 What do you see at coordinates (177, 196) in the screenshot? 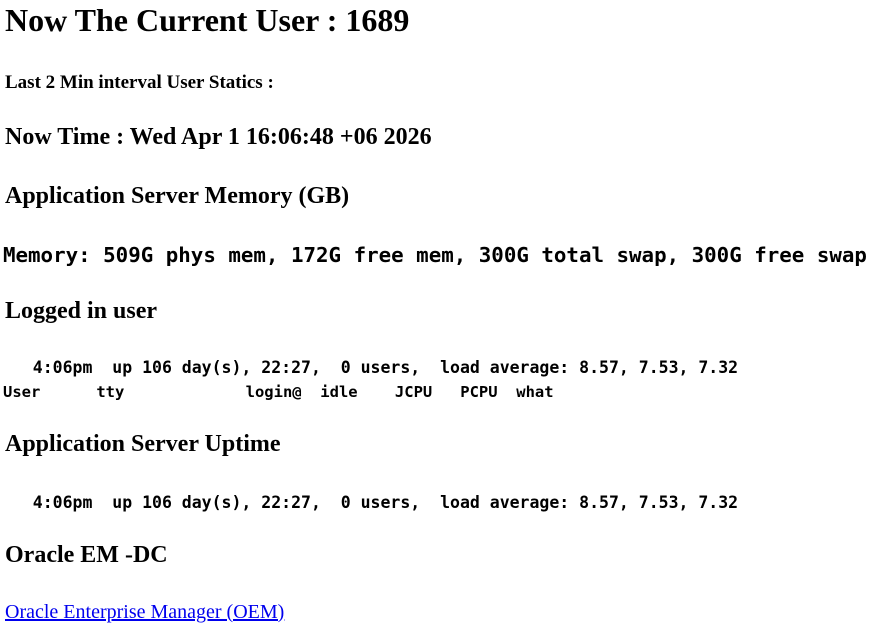
I see `memory-section-heading: Application Server Memory (GB)` at bounding box center [177, 196].